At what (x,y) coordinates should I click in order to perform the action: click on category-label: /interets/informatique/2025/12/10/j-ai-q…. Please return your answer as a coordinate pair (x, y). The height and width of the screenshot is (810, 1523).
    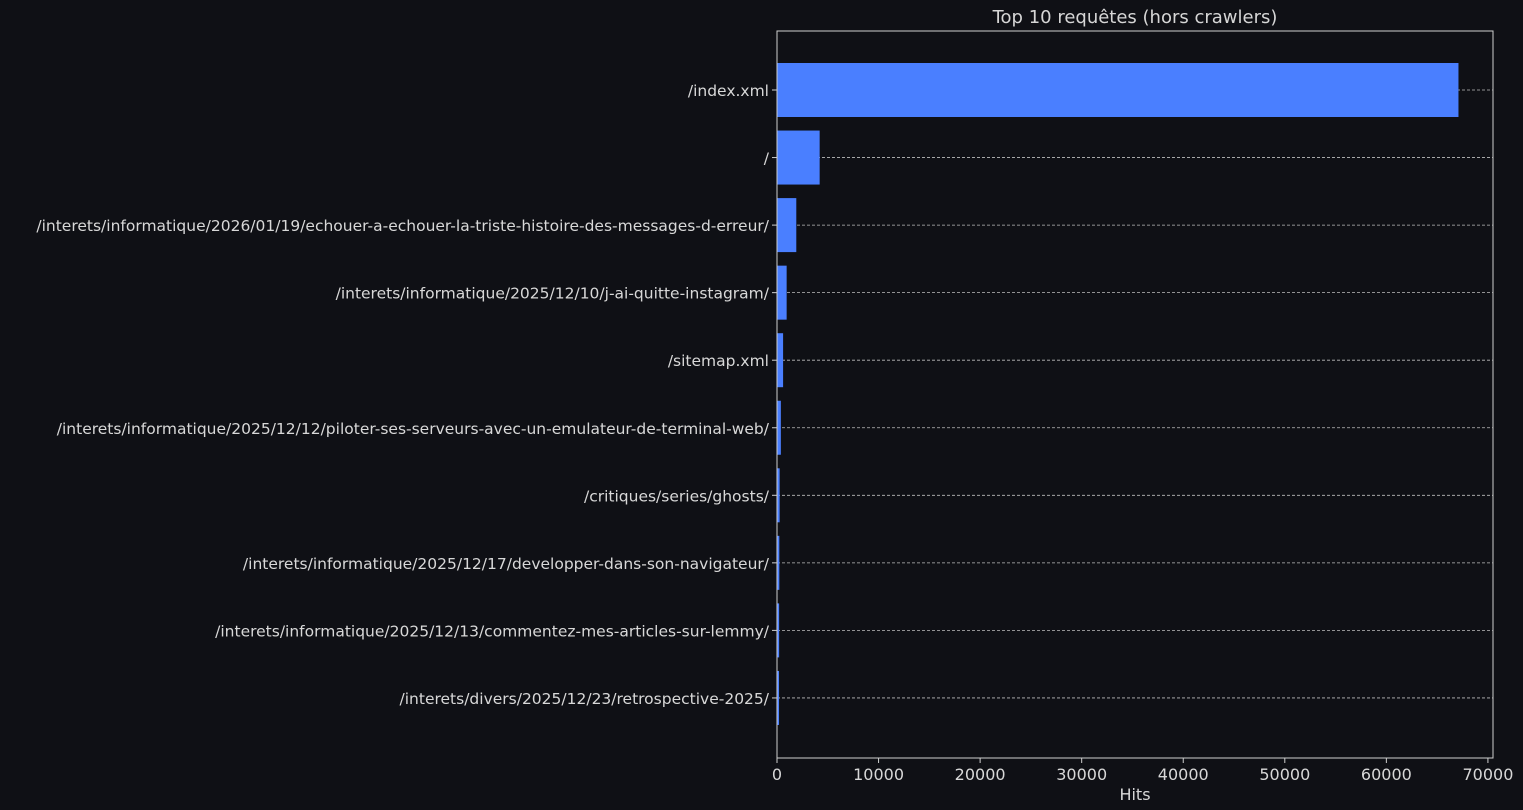
    Looking at the image, I should click on (553, 294).